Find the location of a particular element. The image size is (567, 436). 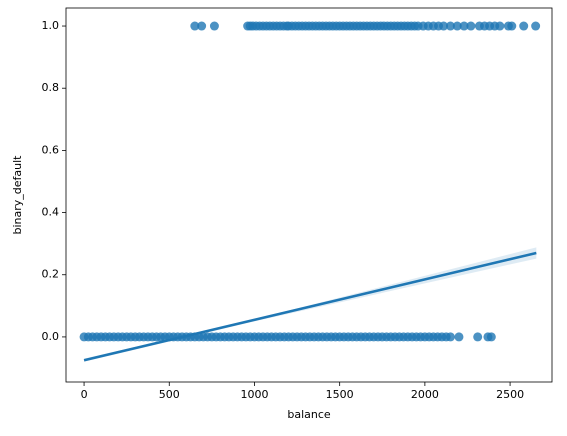

y-tick-label: 0.4 is located at coordinates (51, 212).